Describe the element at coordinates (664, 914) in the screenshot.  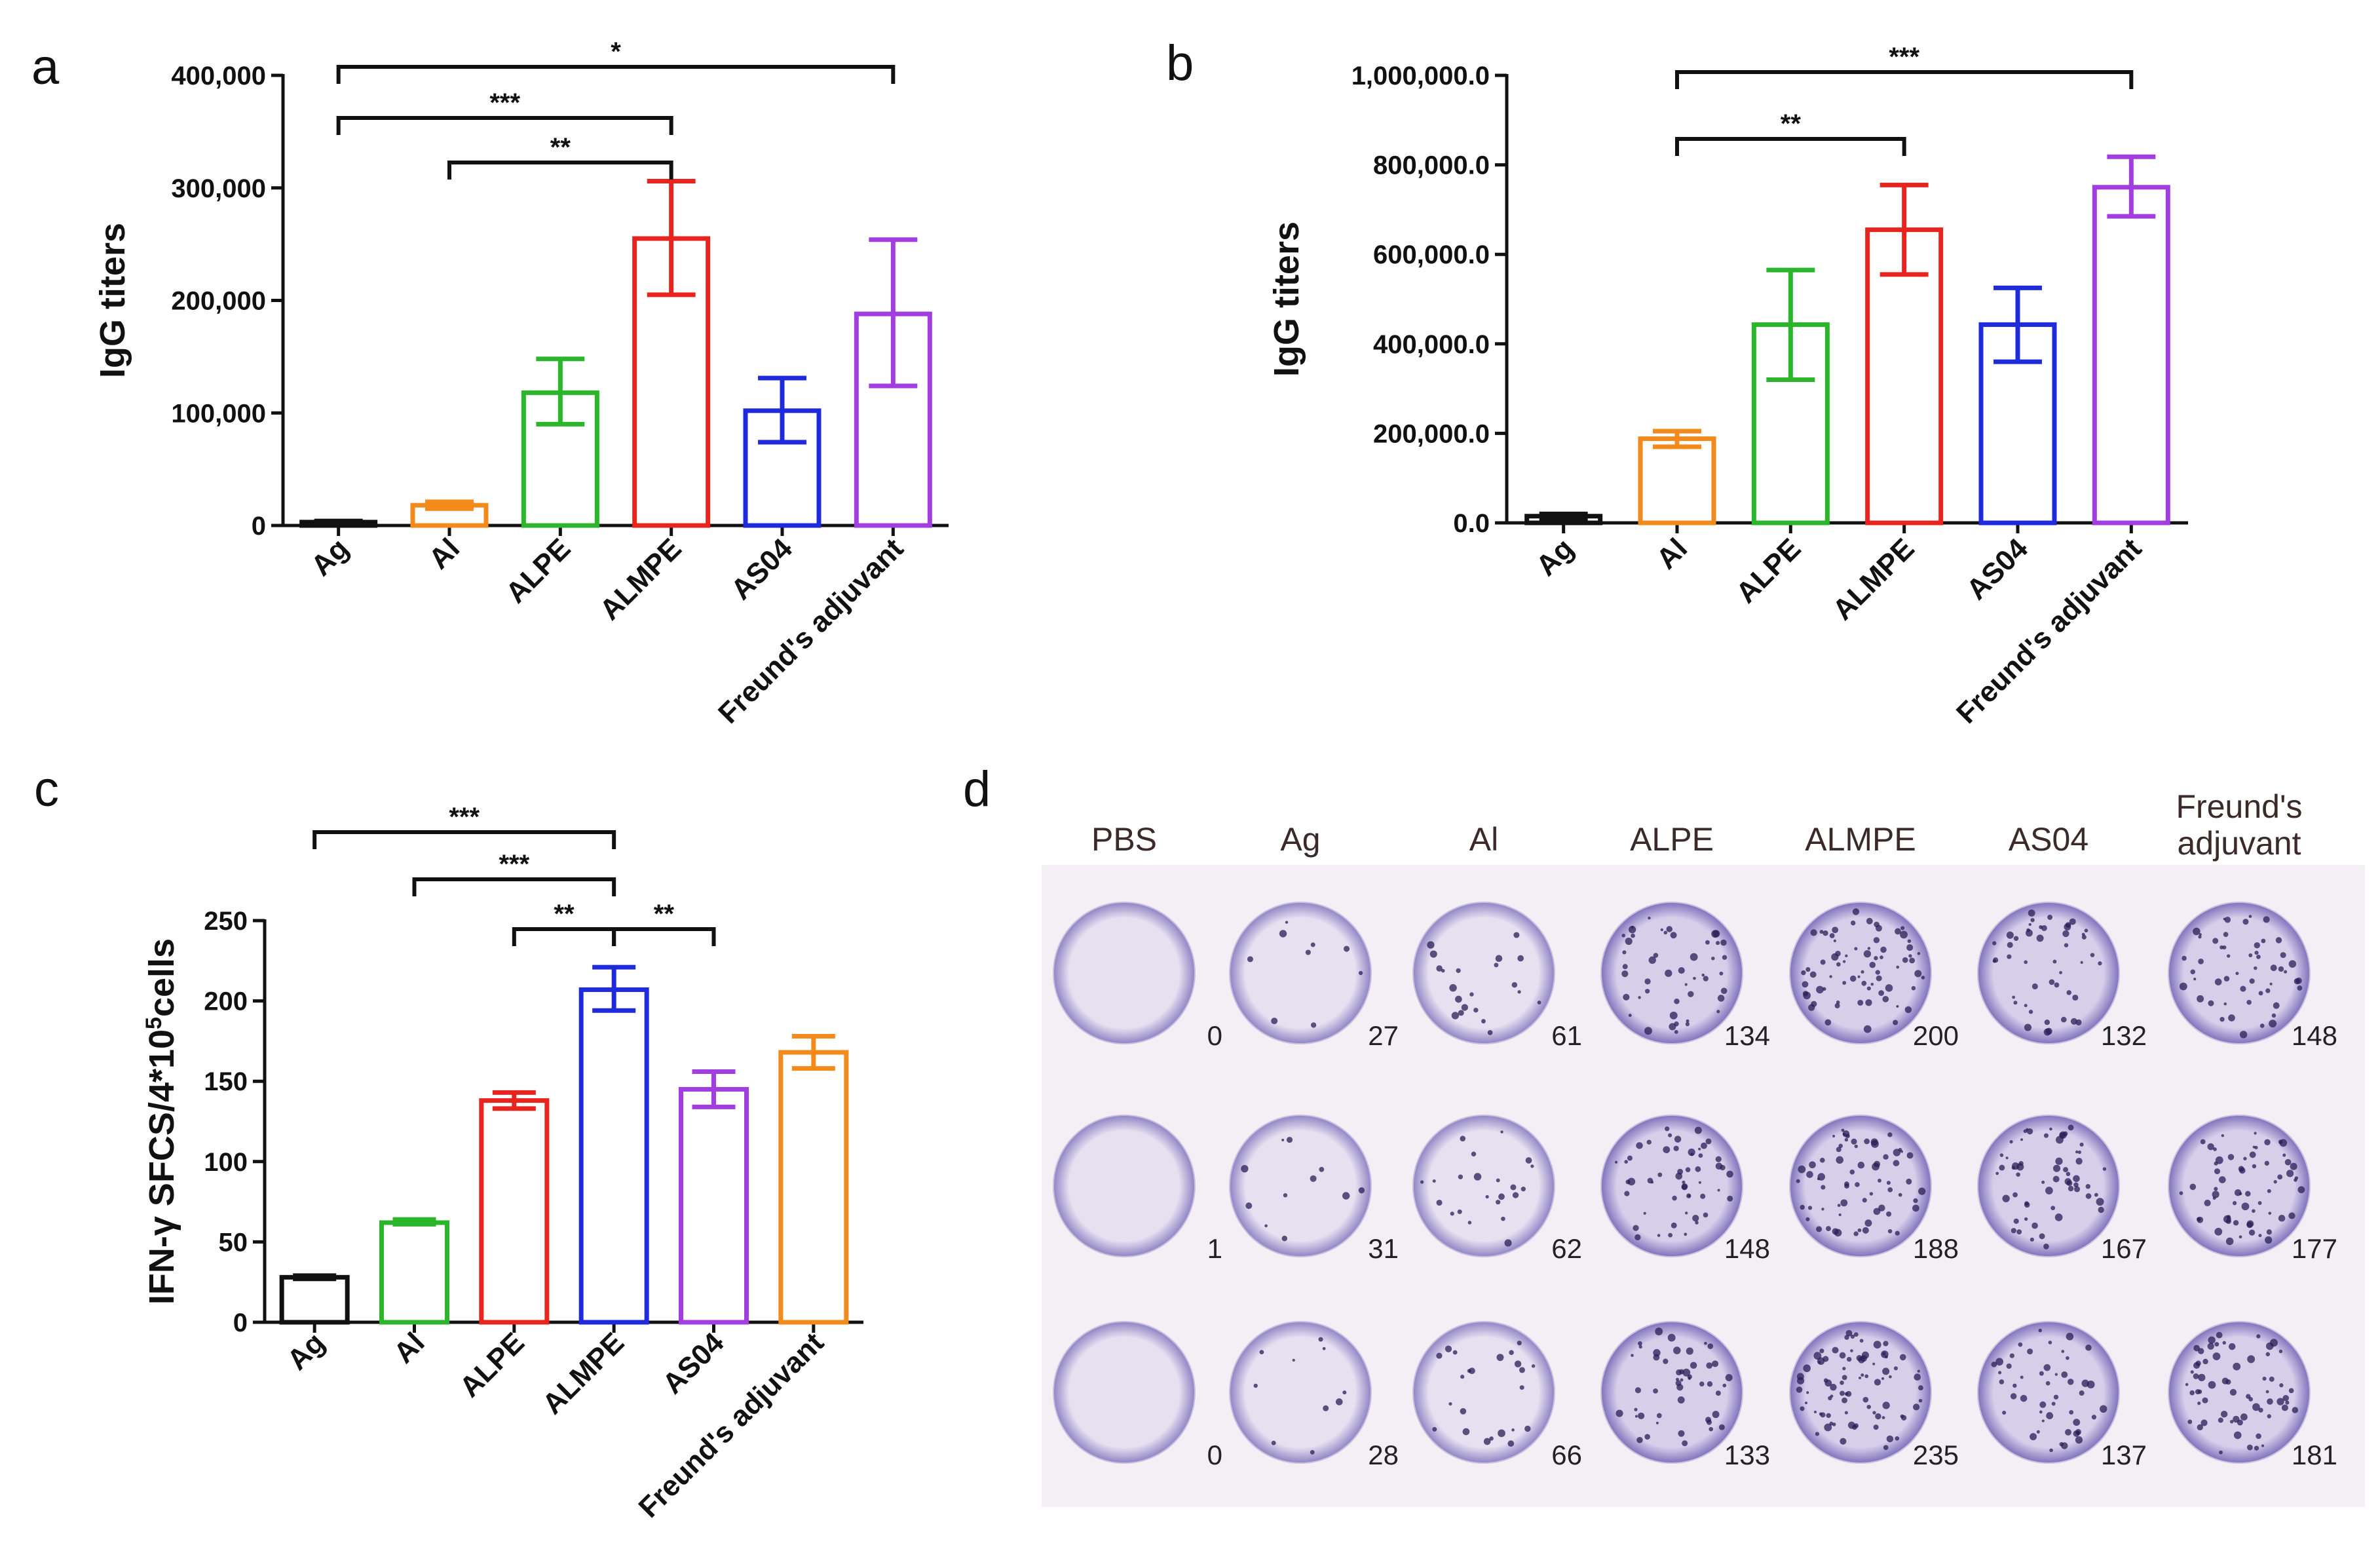
I see `significance-label: **` at that location.